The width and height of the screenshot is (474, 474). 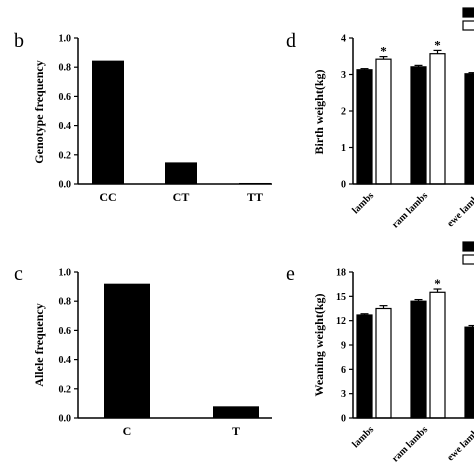 What do you see at coordinates (341, 297) in the screenshot?
I see `y-tick-label: 15` at bounding box center [341, 297].